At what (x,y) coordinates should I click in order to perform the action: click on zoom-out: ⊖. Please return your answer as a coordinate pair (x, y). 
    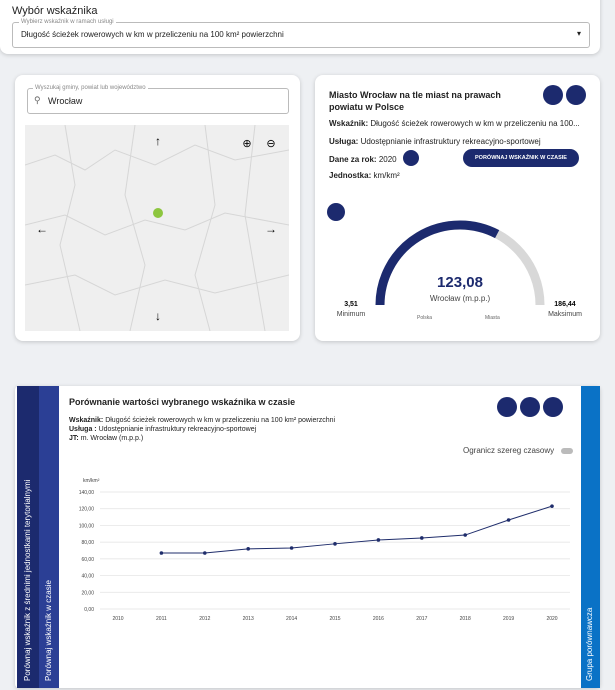
    Looking at the image, I should click on (270, 144).